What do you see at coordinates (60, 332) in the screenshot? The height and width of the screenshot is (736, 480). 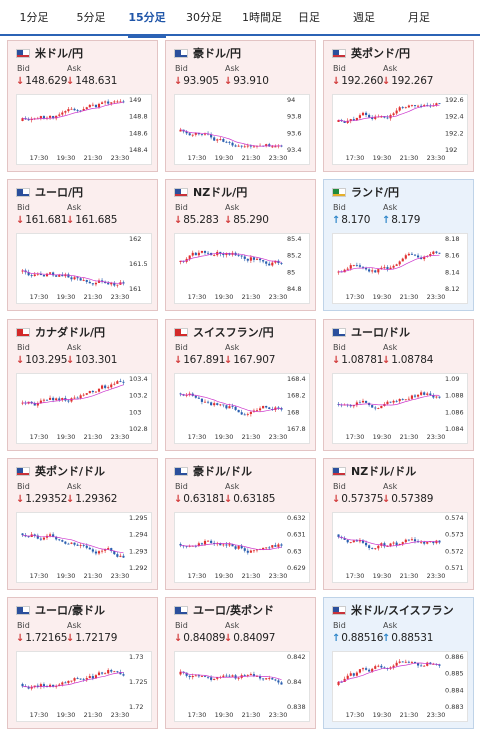 I see `card-header: カナダドル/円` at bounding box center [60, 332].